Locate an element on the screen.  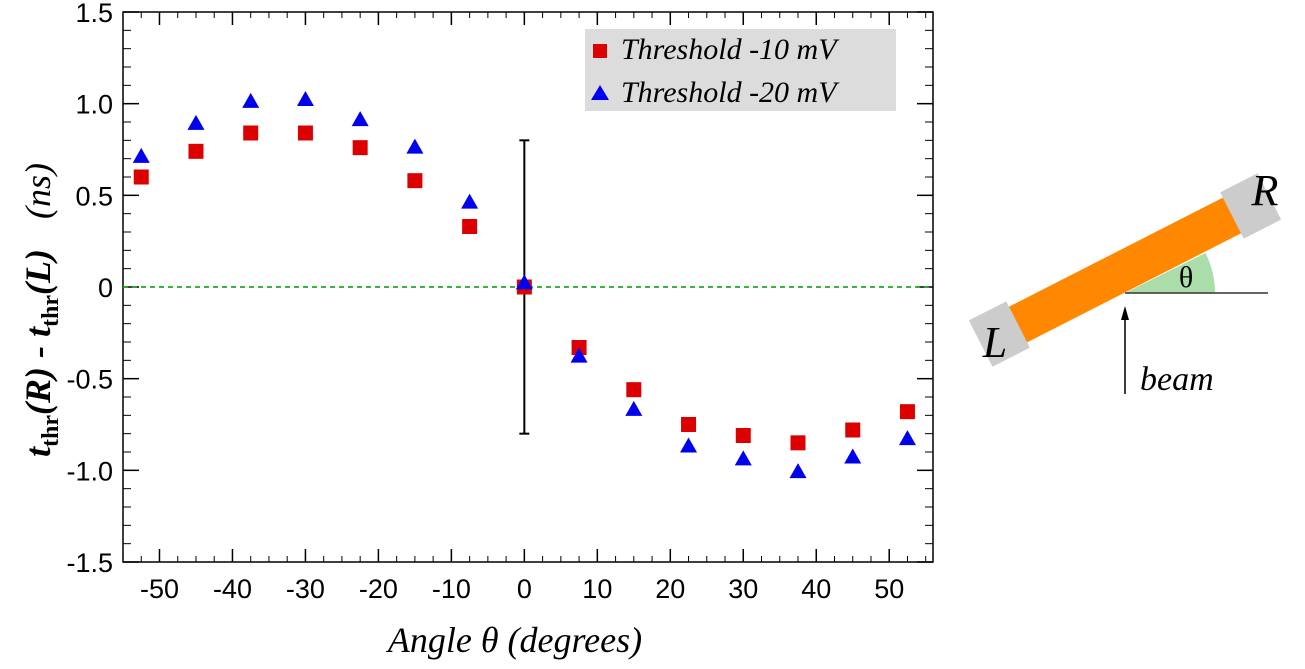
x-tick-label: 30 is located at coordinates (743, 589).